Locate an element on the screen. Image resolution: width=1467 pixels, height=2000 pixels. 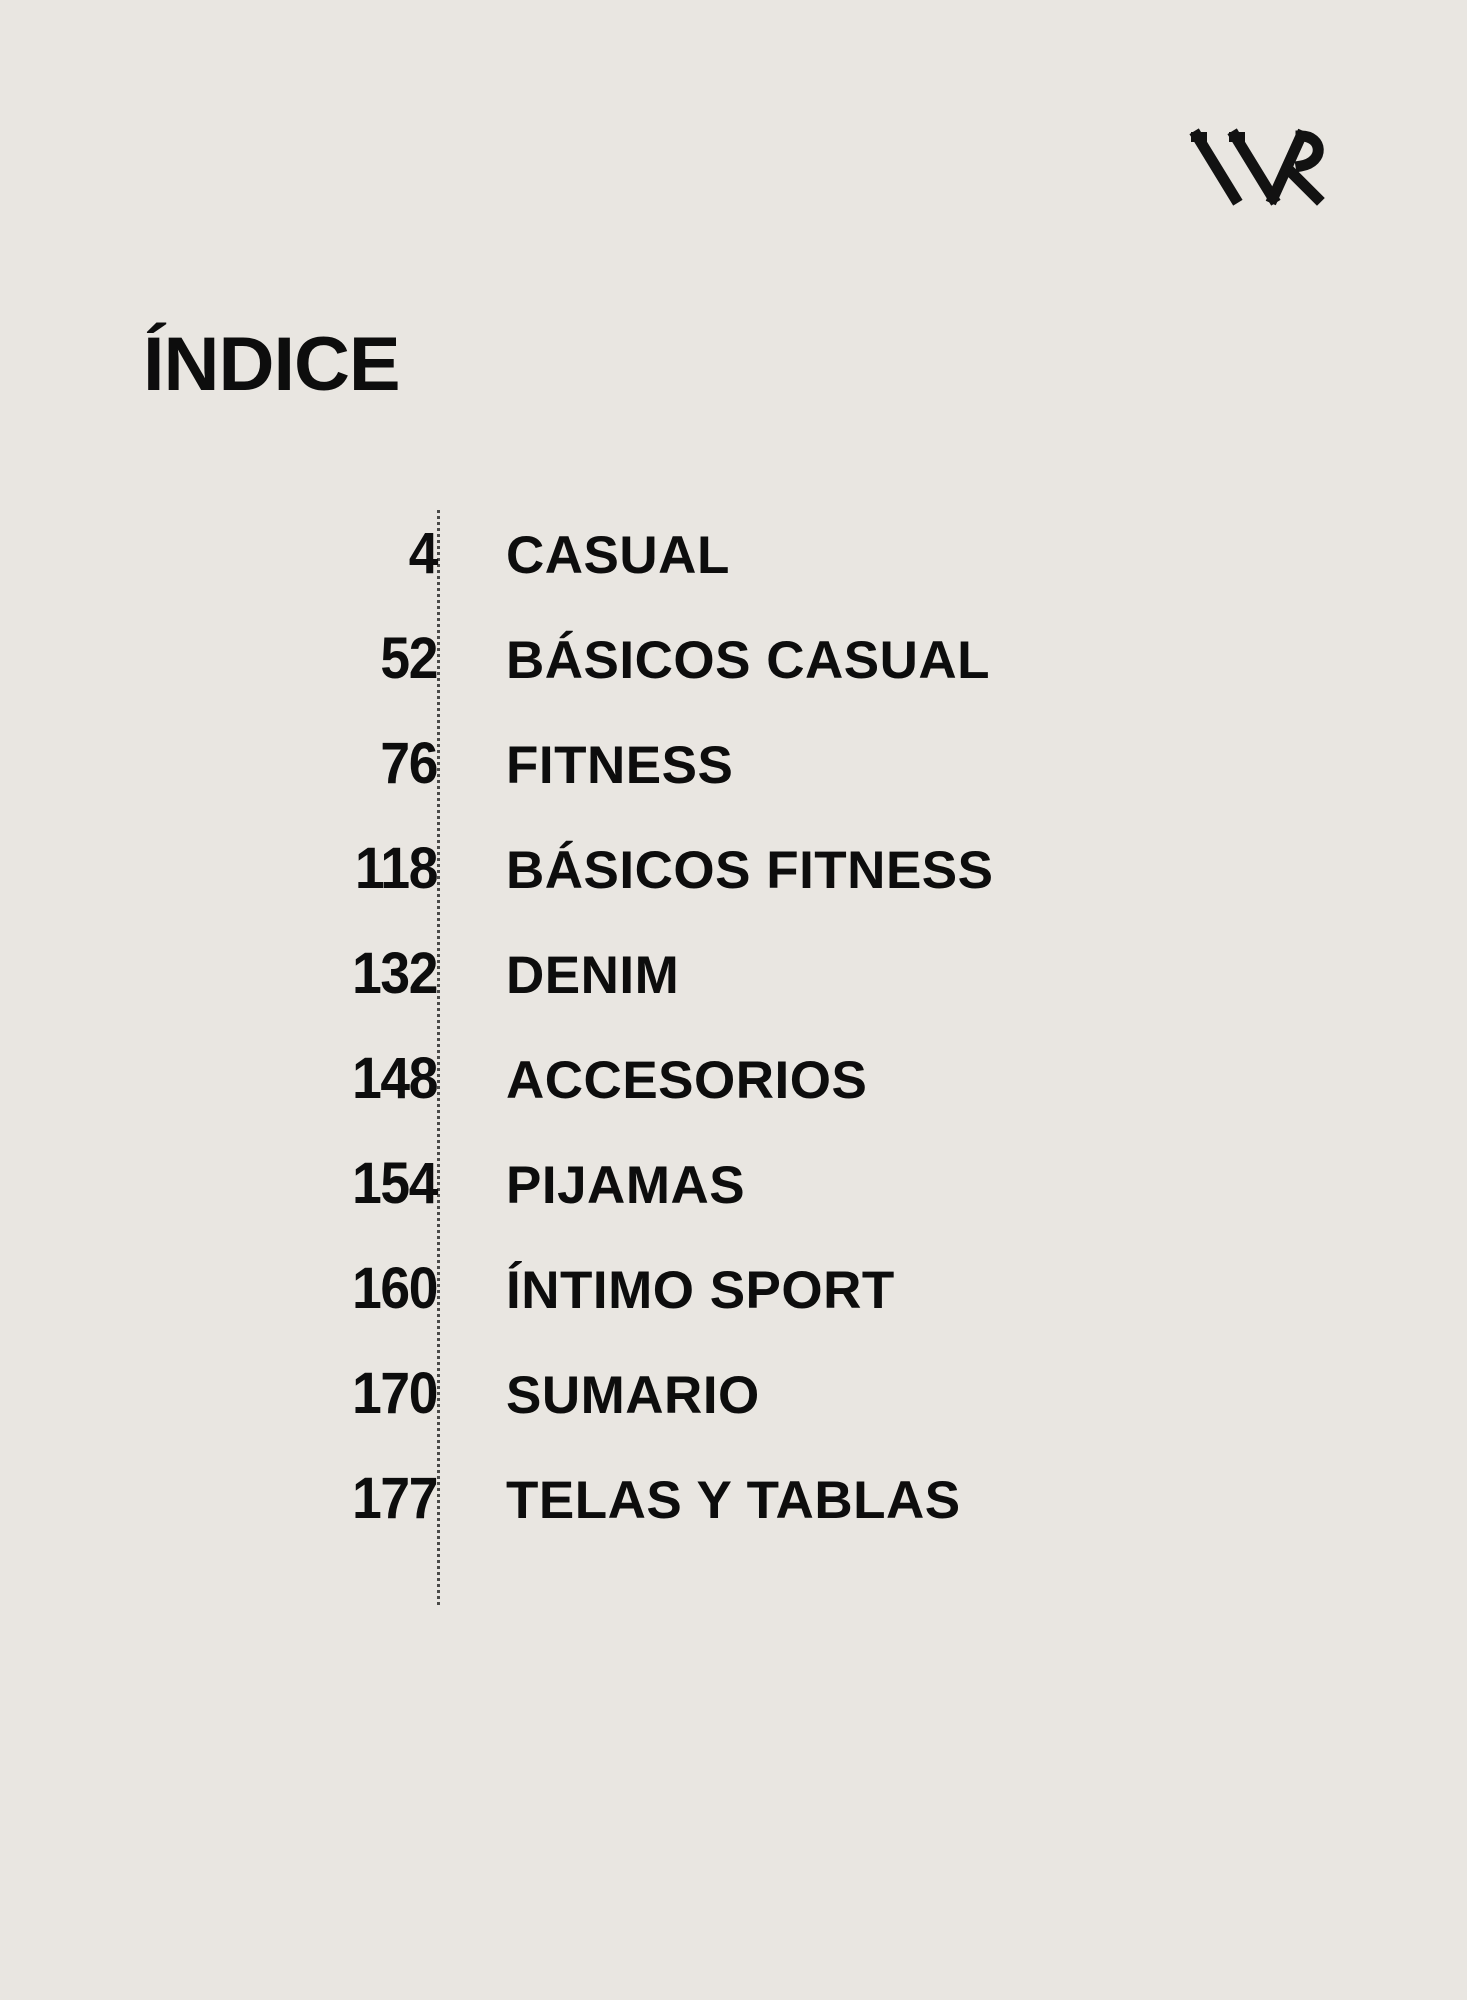
toc-row: 118 BÁSICOS FITNESS is located at coordinates (823, 887).